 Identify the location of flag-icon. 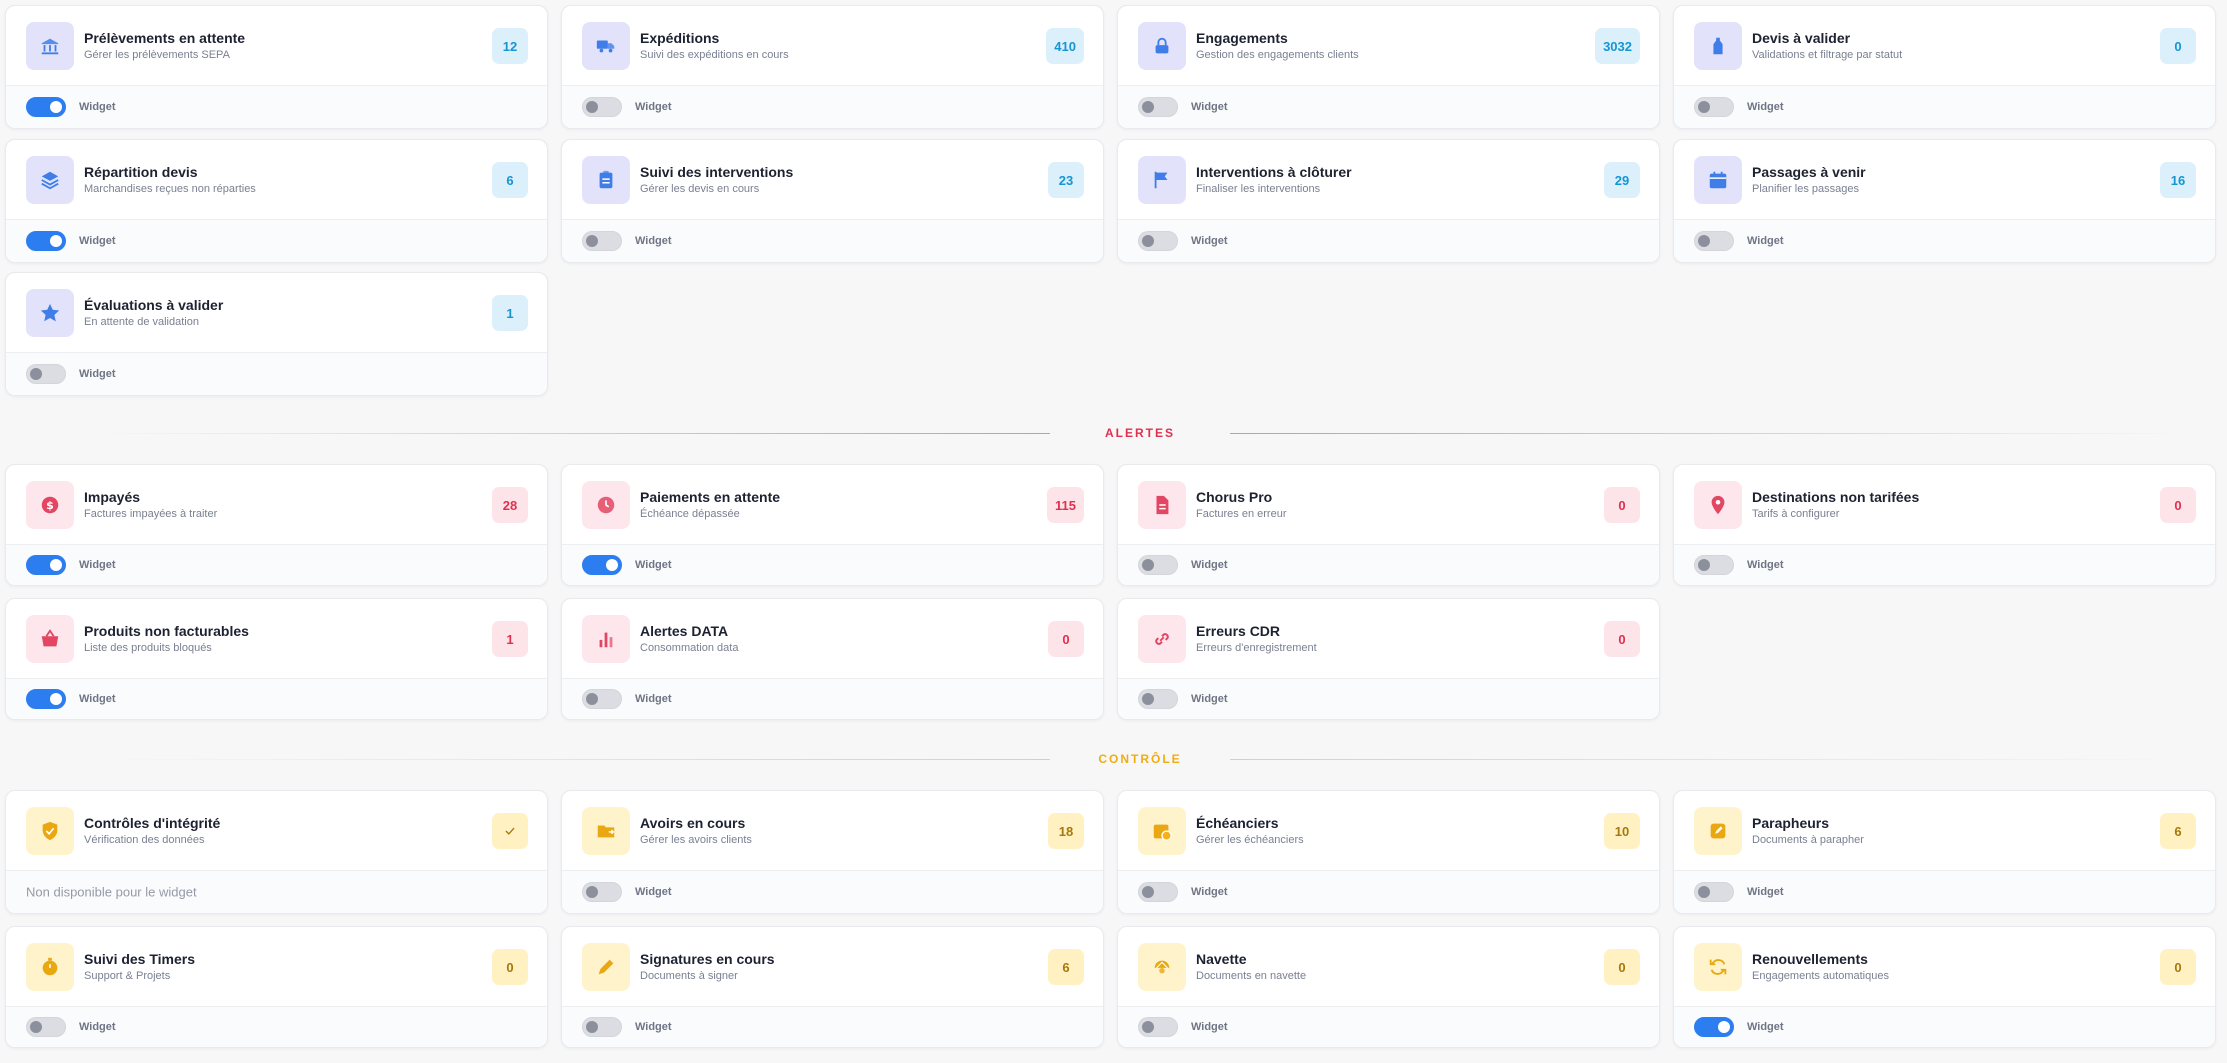
(1162, 180).